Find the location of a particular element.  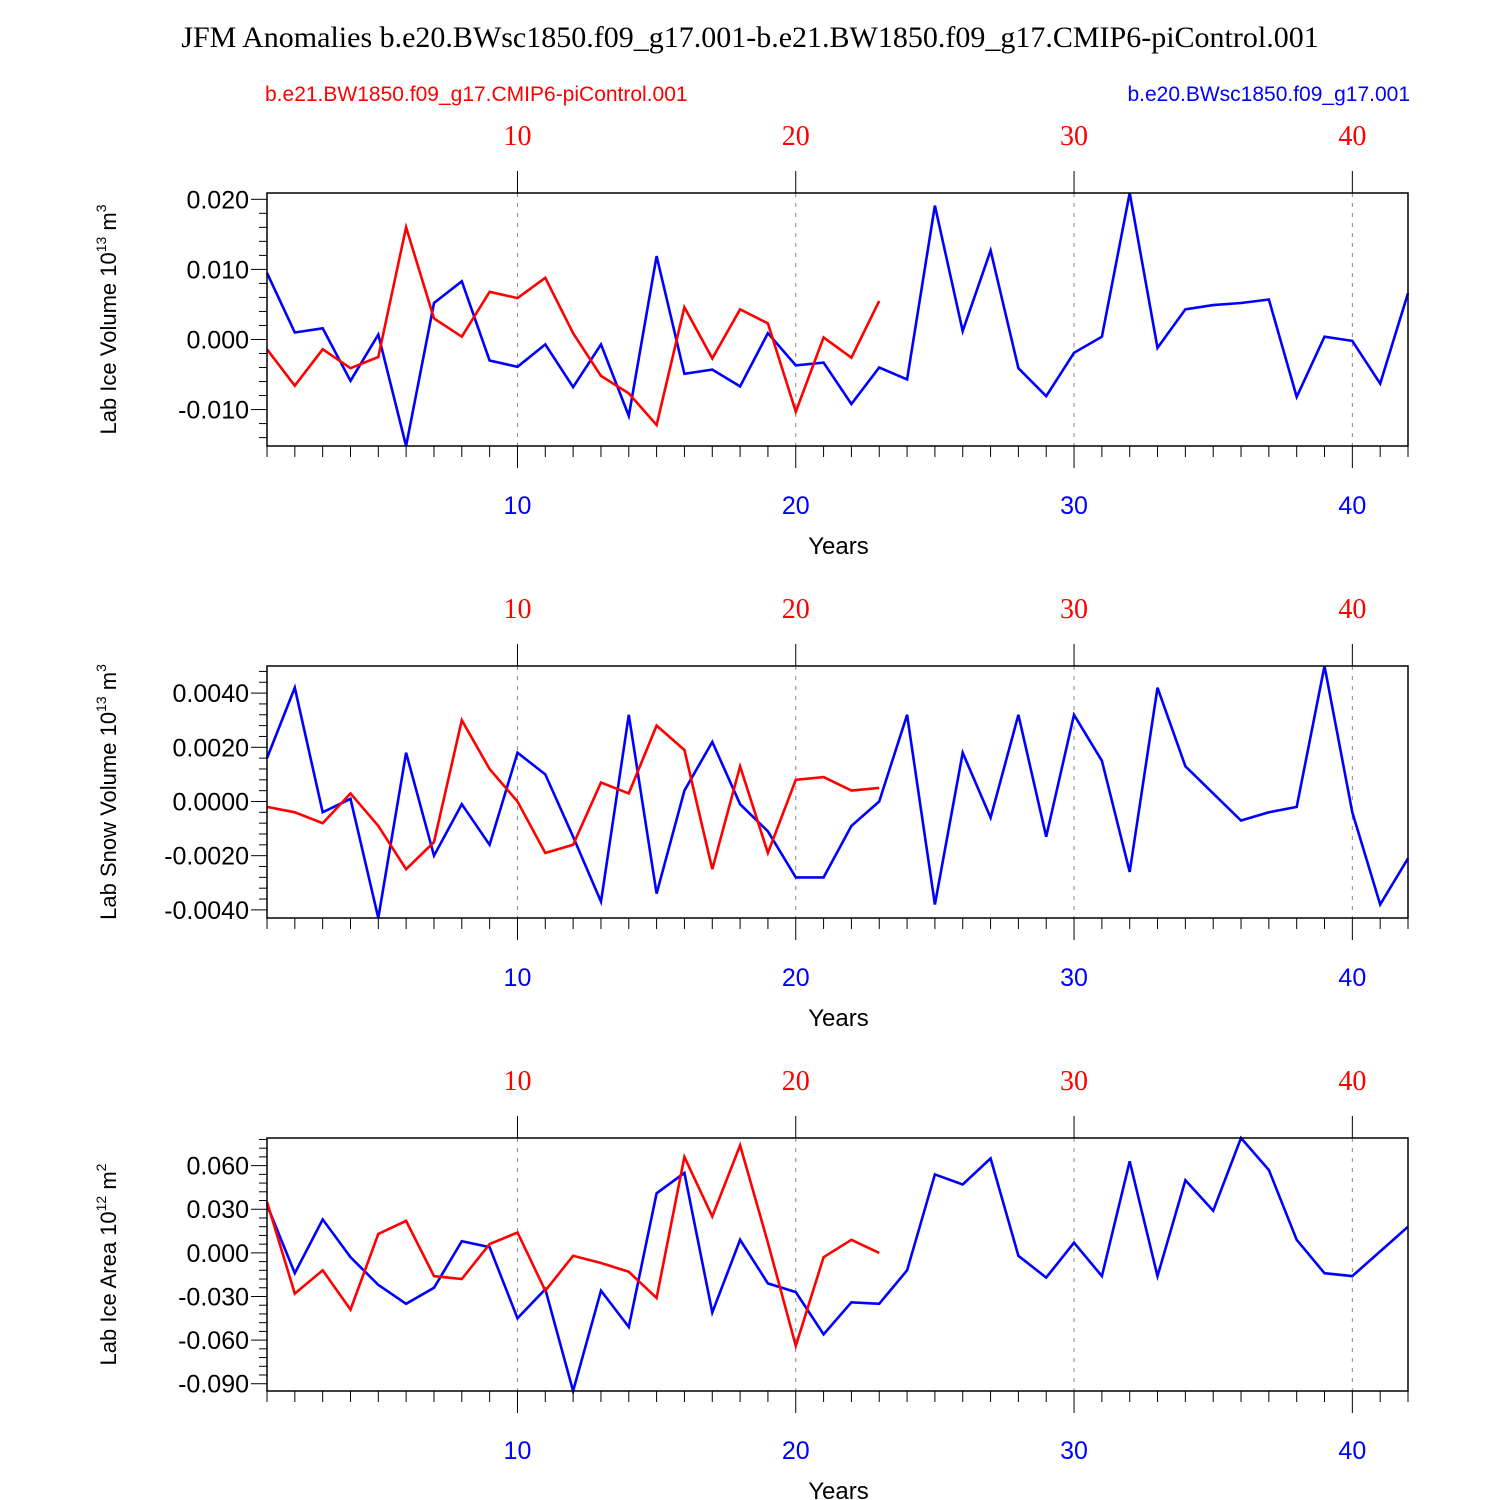

y-axis-title-text: Lab Ice Volume 10 is located at coordinates (108, 343).